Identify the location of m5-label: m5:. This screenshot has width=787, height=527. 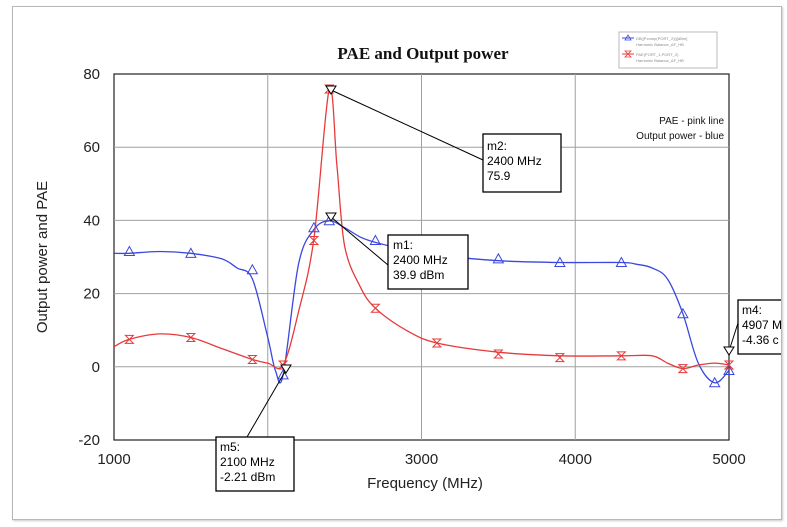
(230, 447).